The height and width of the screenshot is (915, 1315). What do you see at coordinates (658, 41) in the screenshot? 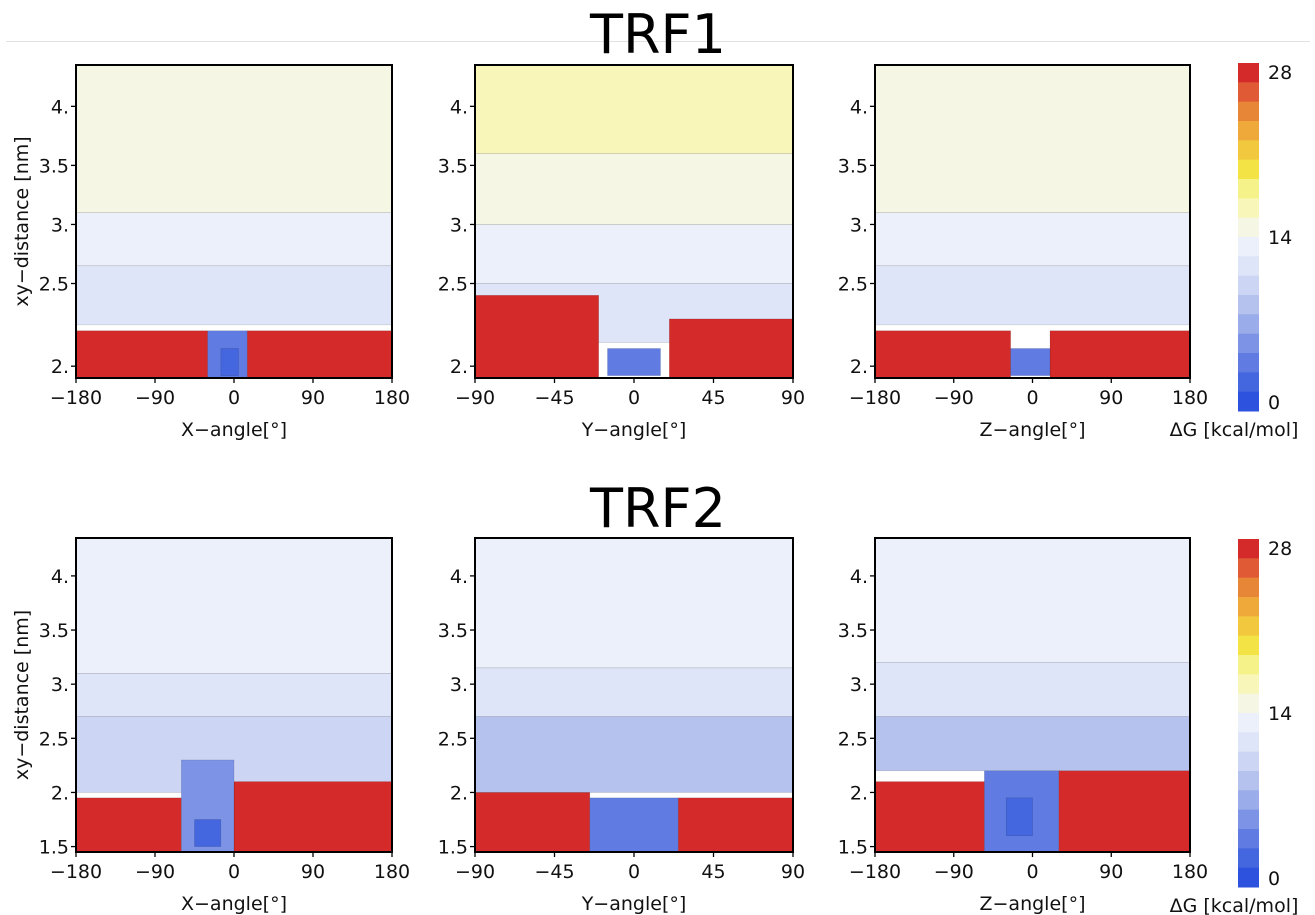
I see `title-divider` at bounding box center [658, 41].